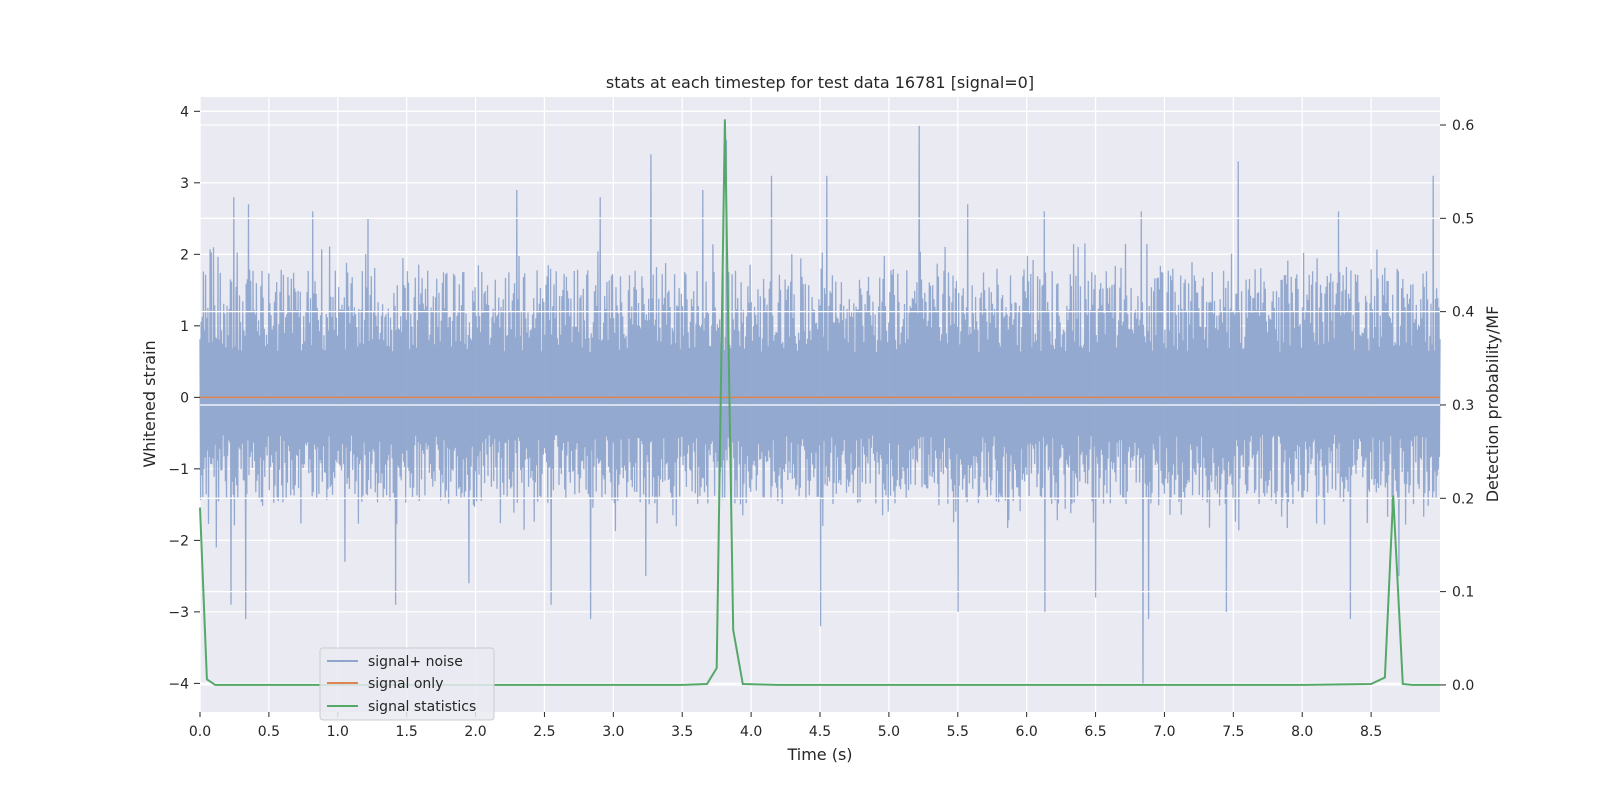 The width and height of the screenshot is (1600, 800). I want to click on x-tick-label: 4.0, so click(751, 732).